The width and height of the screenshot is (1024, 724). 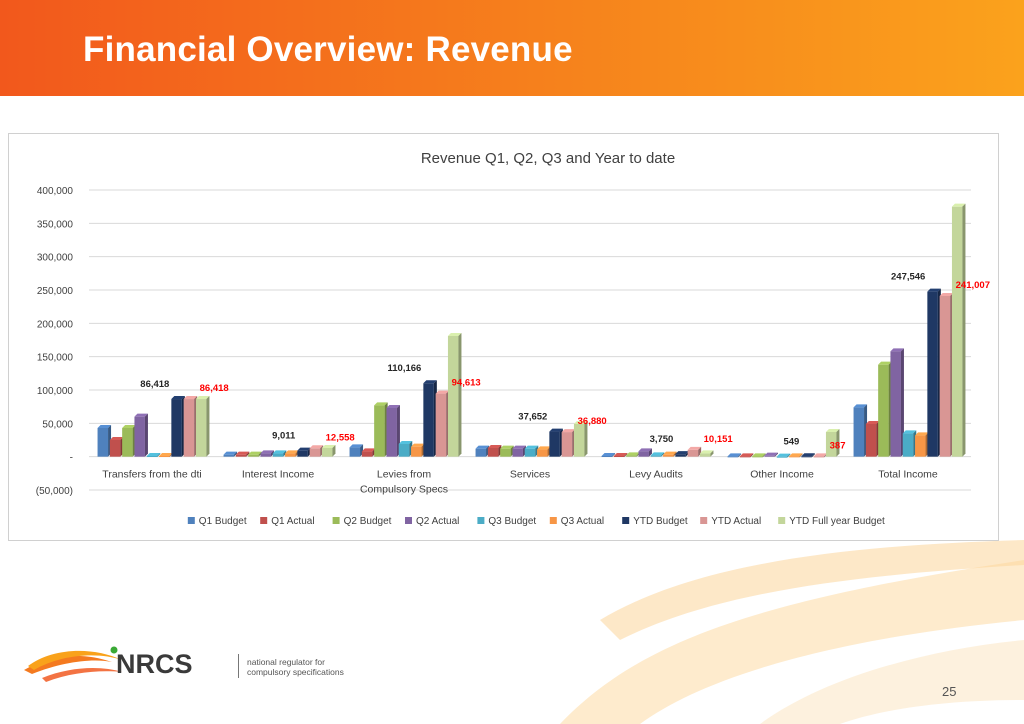 I want to click on y-tick-label: 50,000, so click(x=57, y=424).